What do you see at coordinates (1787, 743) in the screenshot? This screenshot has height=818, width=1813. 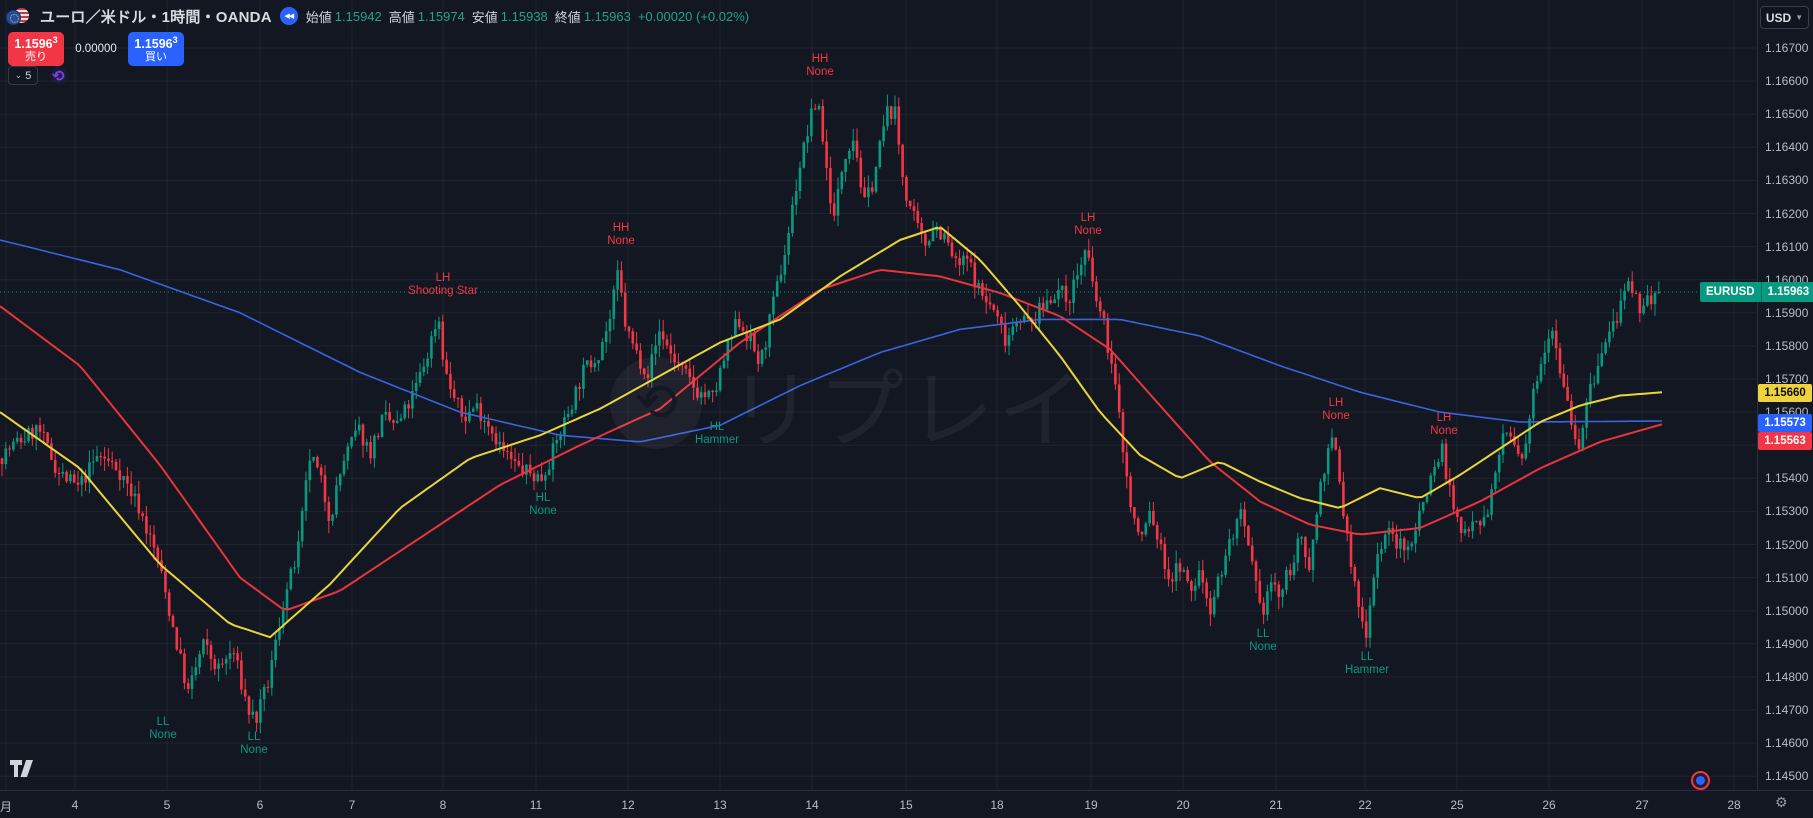 I see `price-tick-label: 1.14600` at bounding box center [1787, 743].